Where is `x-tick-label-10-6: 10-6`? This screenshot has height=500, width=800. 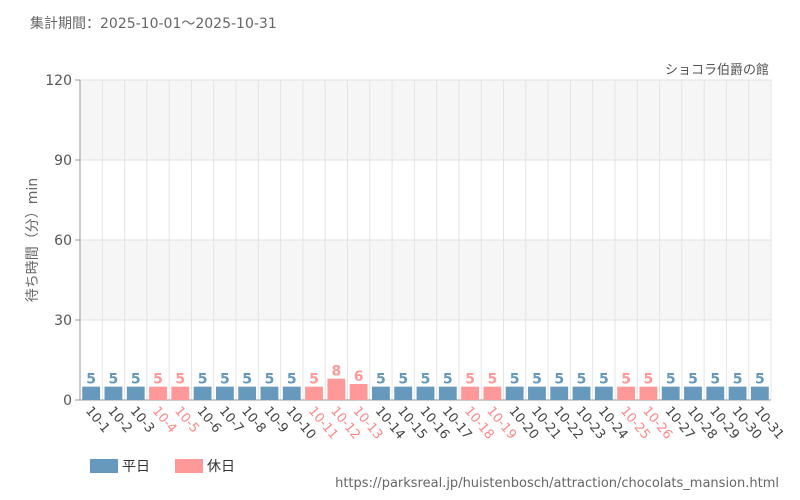
x-tick-label-10-6: 10-6 is located at coordinates (209, 420).